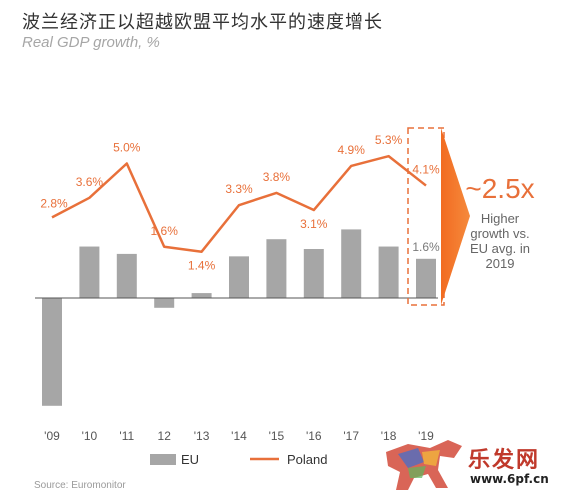 The image size is (569, 500). I want to click on poland-data-label: 3.1%, so click(314, 224).